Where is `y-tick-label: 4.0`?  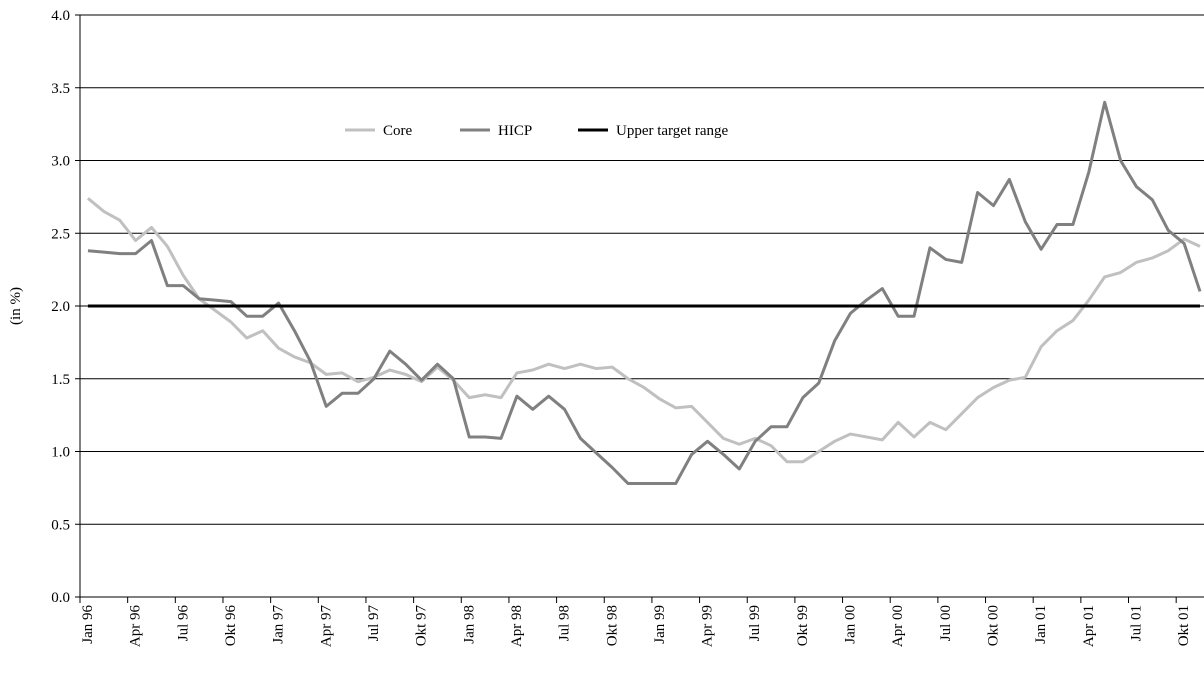
y-tick-label: 4.0 is located at coordinates (60, 16).